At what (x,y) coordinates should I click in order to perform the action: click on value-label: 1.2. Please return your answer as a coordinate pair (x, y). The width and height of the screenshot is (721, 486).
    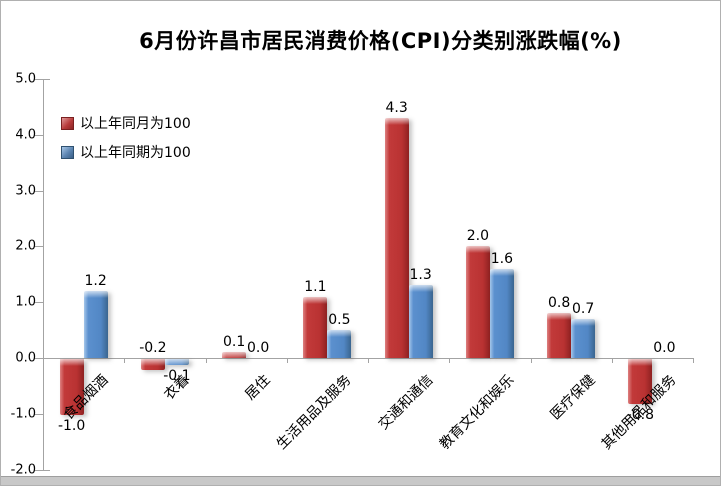
    Looking at the image, I should click on (95, 281).